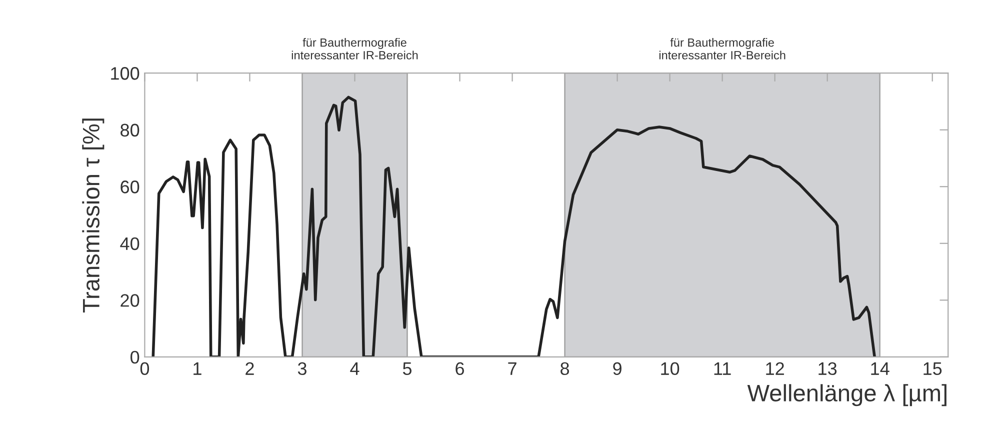 The width and height of the screenshot is (998, 430). What do you see at coordinates (880, 368) in the screenshot?
I see `x-tick-label: 14` at bounding box center [880, 368].